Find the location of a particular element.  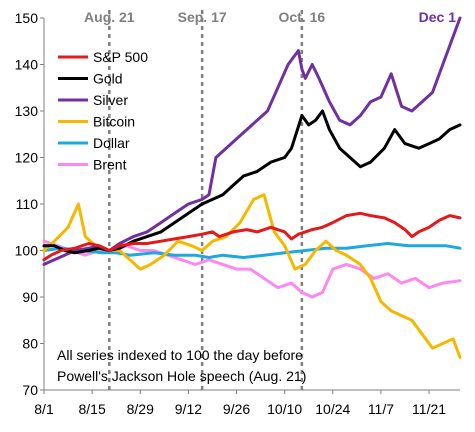

event-label: Dec 1 is located at coordinates (438, 17).